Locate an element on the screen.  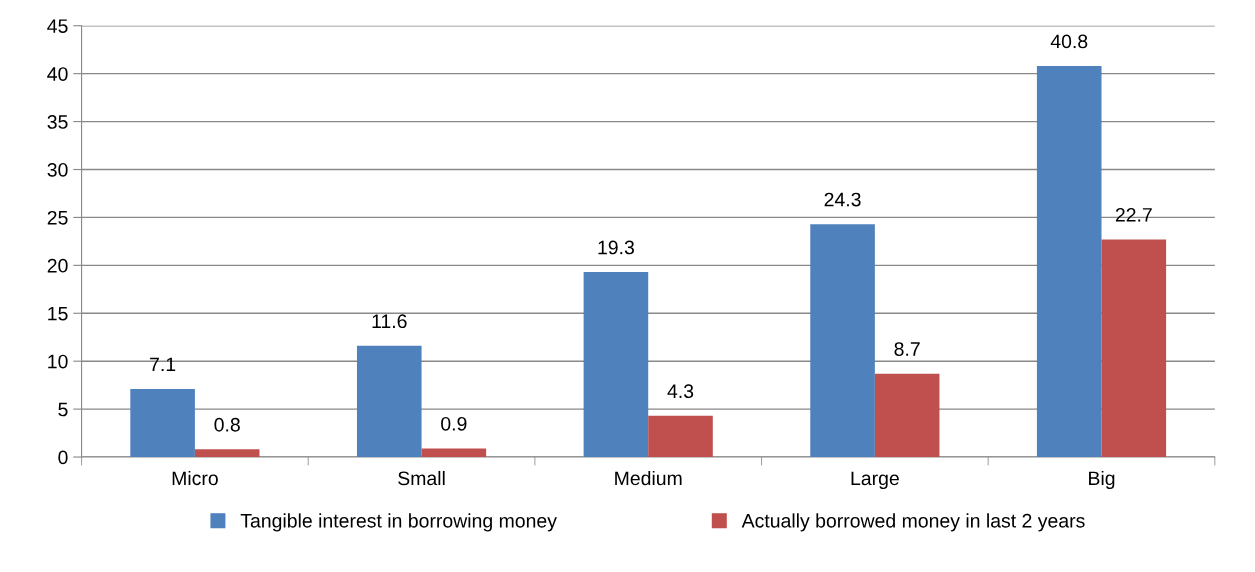
data-label: 24.3 is located at coordinates (842, 199).